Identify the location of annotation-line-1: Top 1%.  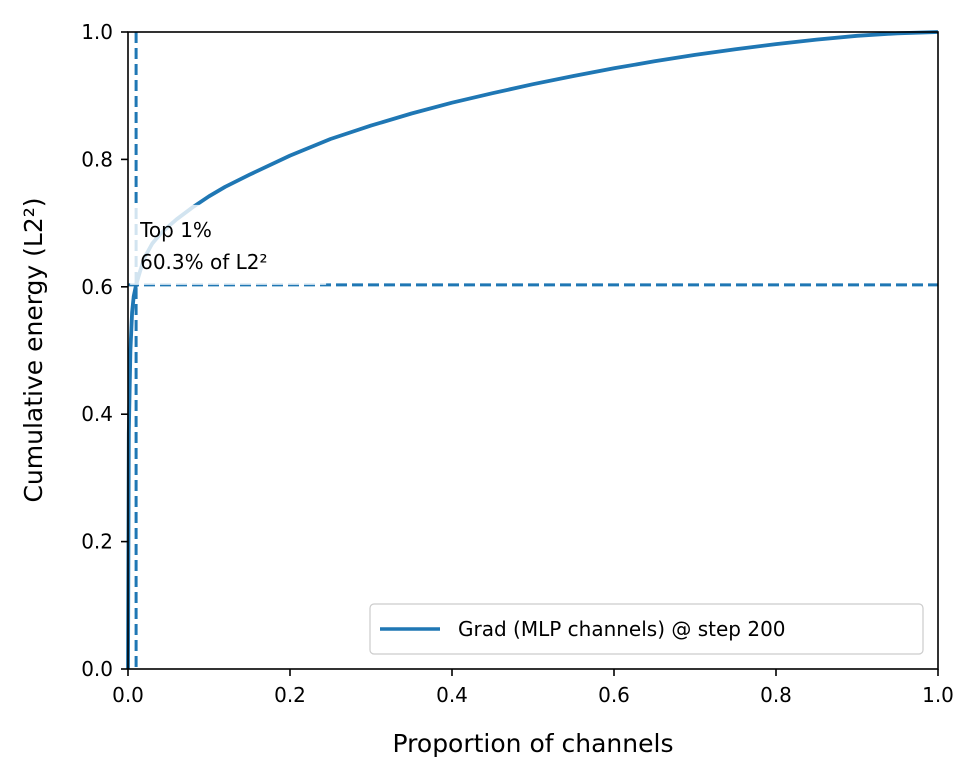
(175, 230).